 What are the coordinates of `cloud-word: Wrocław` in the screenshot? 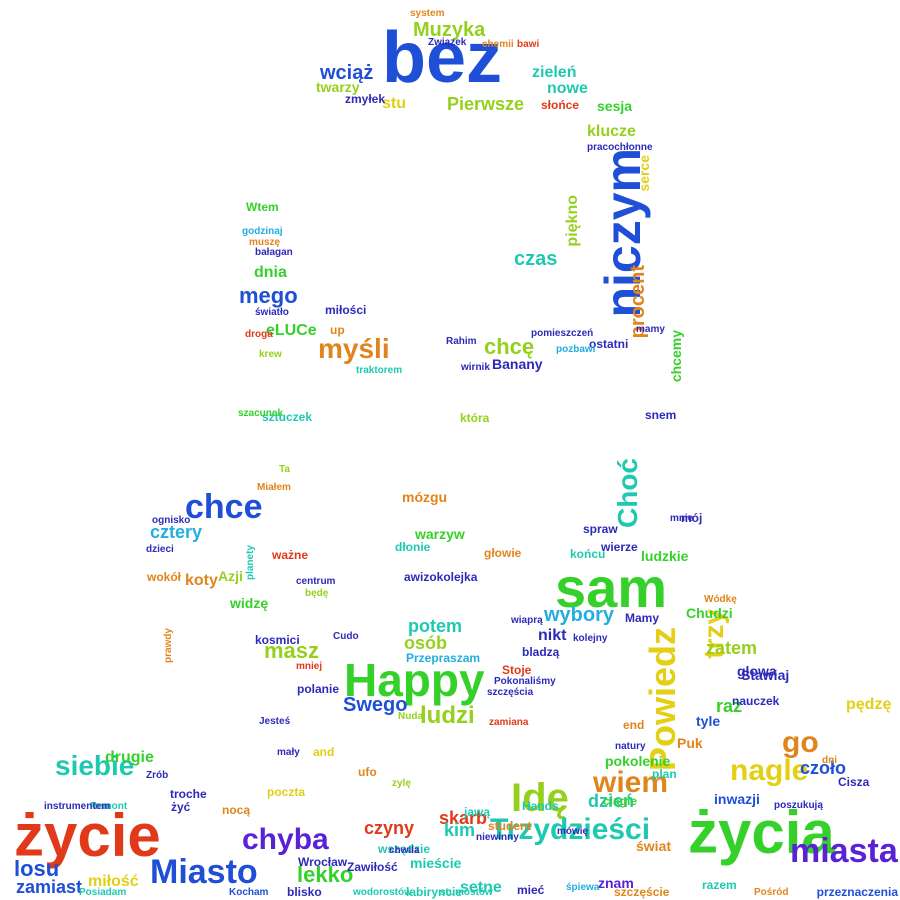 It's located at (323, 862).